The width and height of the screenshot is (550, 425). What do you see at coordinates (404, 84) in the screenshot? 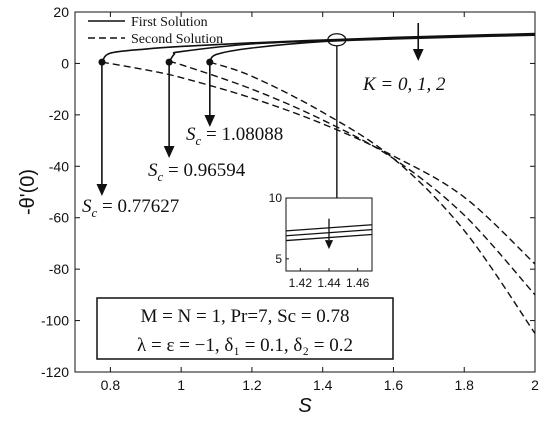
I see `k-label: K = 0, 1, 2` at bounding box center [404, 84].